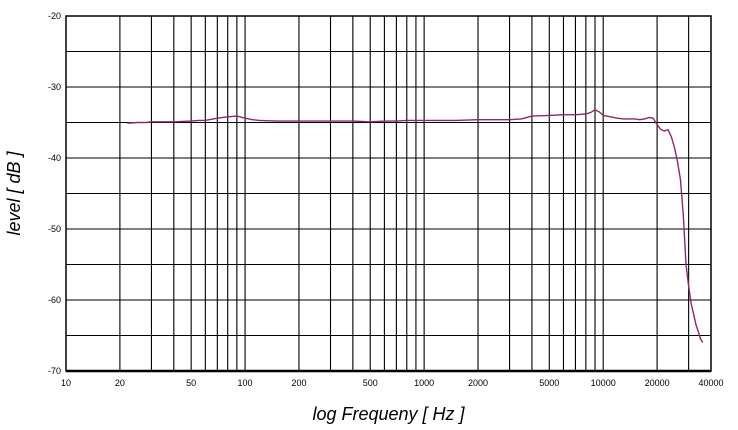 This screenshot has height=430, width=738. I want to click on x-tick-label: 200, so click(298, 383).